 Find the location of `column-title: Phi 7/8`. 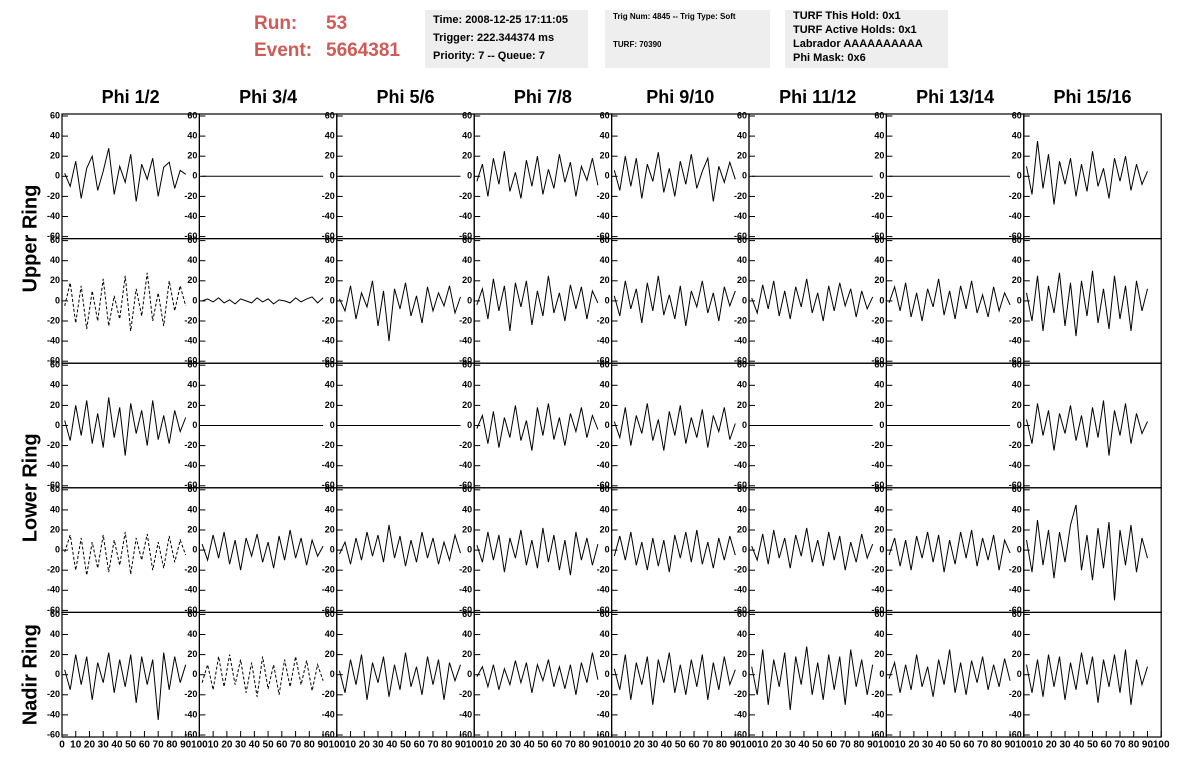

column-title: Phi 7/8 is located at coordinates (543, 97).